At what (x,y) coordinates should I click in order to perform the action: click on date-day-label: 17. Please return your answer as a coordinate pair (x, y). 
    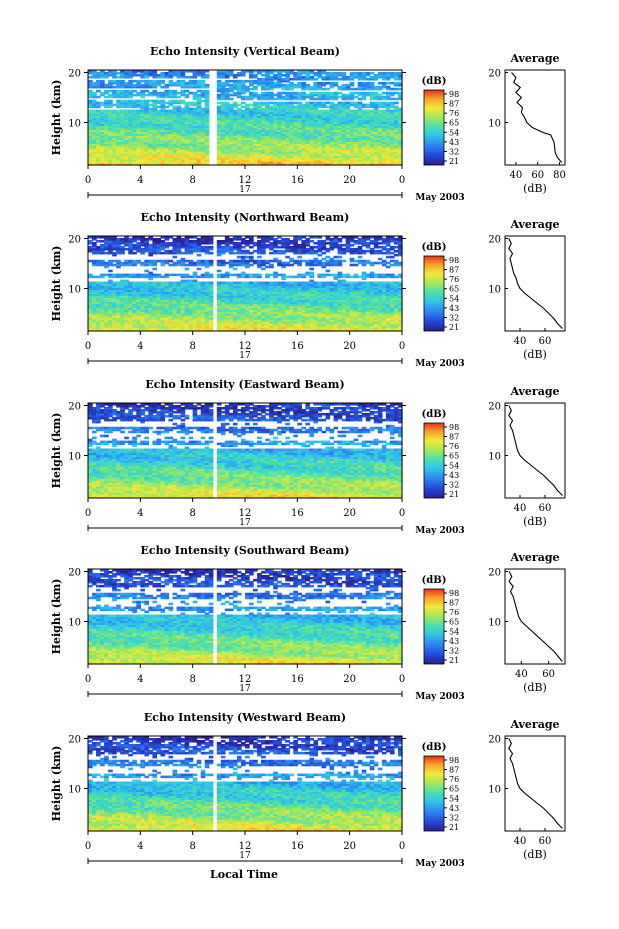
    Looking at the image, I should click on (245, 190).